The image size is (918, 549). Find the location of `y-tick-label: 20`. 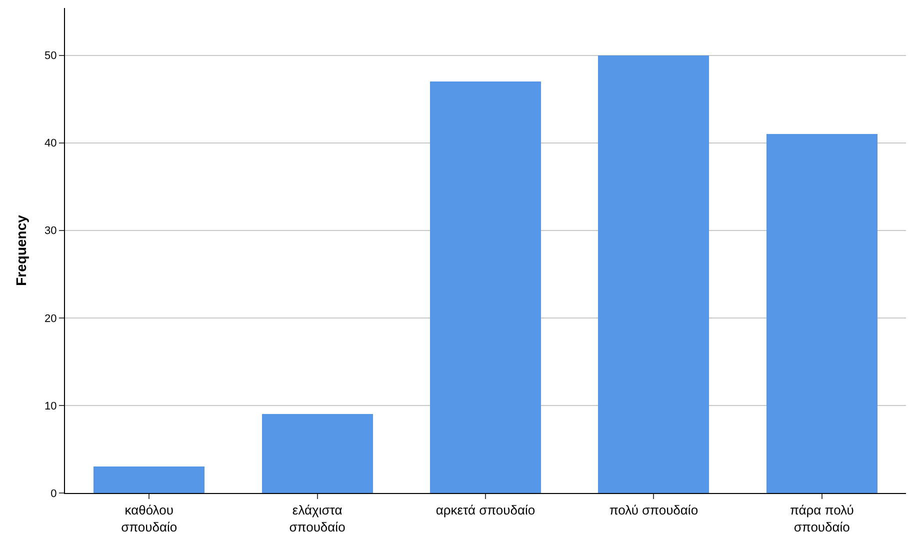

y-tick-label: 20 is located at coordinates (50, 318).